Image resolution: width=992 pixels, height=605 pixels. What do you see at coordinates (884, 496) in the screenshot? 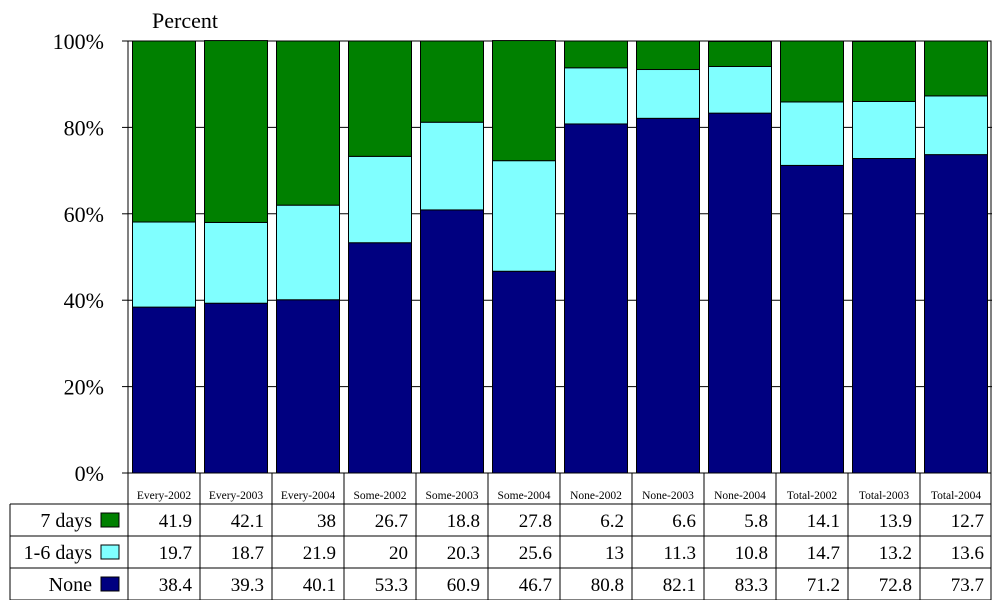
I see `x-tick-label: Total-2003` at bounding box center [884, 496].